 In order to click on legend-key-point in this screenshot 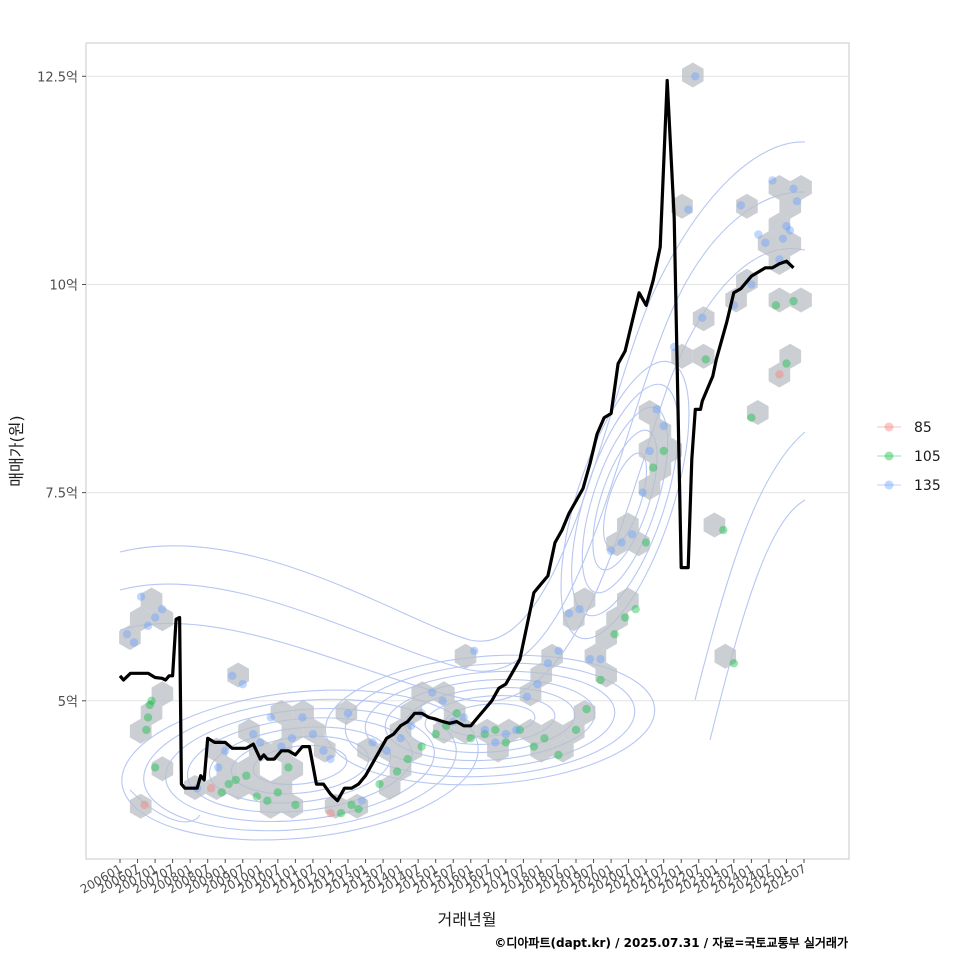, I will do `click(889, 485)`.